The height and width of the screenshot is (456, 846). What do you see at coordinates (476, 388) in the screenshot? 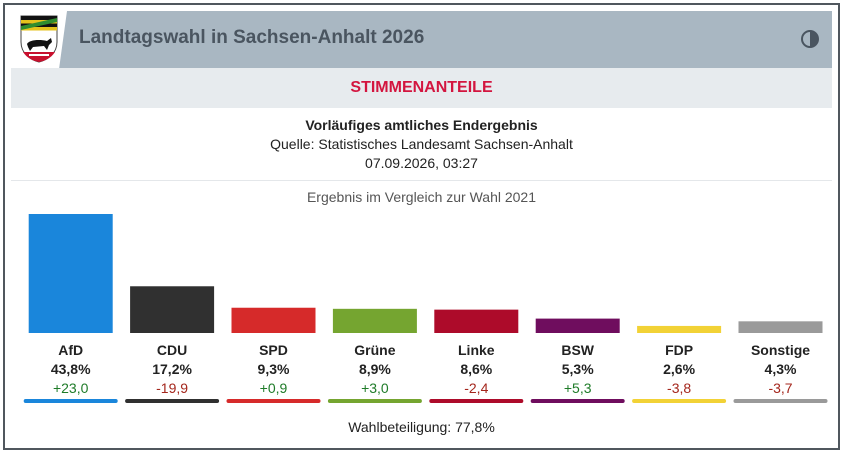
I see `change-label: -2,4` at bounding box center [476, 388].